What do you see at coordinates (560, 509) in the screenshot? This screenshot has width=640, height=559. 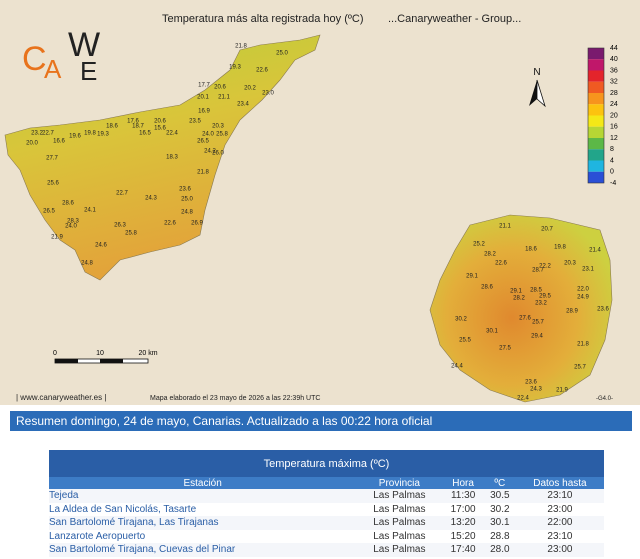 I see `cell: 23:00` at bounding box center [560, 509].